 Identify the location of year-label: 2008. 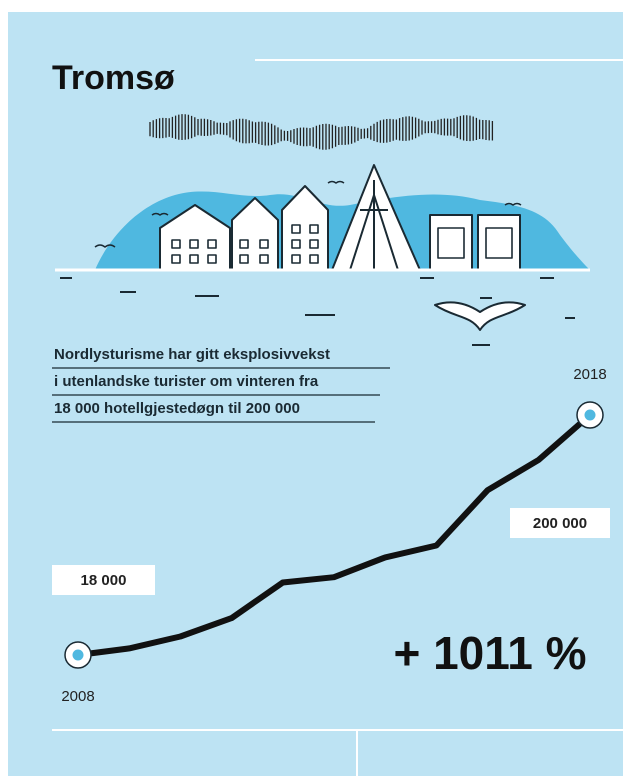
(77, 696).